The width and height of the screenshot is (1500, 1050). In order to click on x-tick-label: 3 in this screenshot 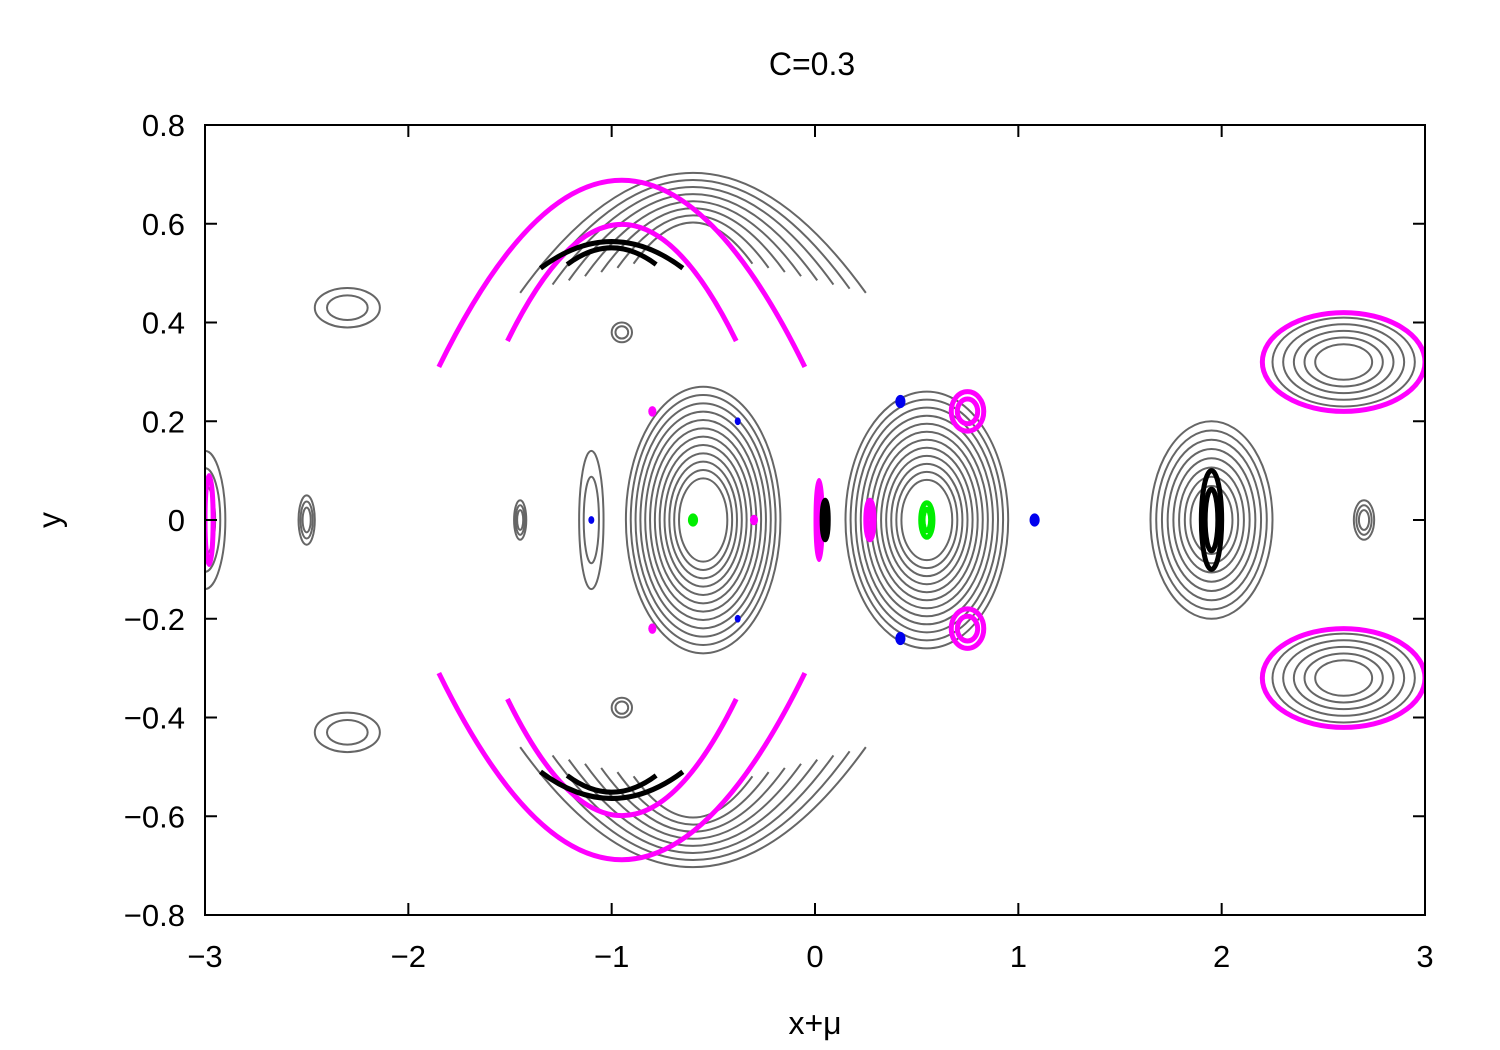, I will do `click(1424, 956)`.